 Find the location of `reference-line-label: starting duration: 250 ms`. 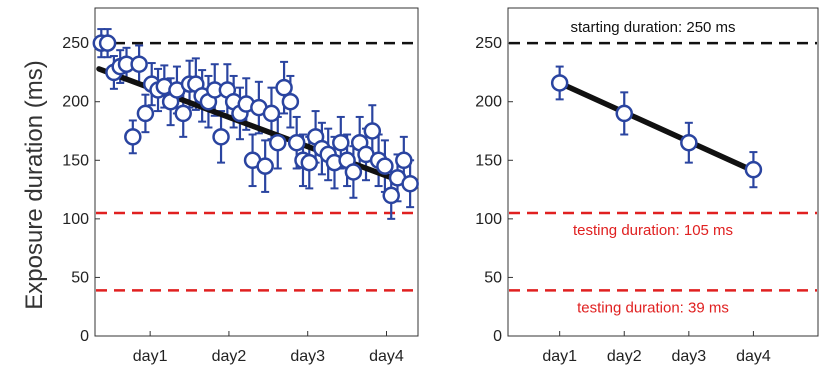

reference-line-label: starting duration: 250 ms is located at coordinates (652, 27).